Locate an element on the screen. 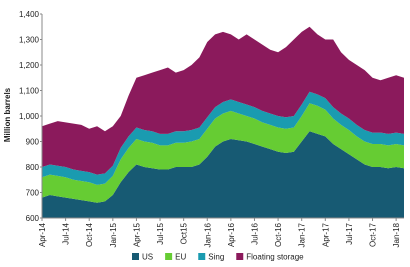  legend-label: Floating storage is located at coordinates (275, 257).